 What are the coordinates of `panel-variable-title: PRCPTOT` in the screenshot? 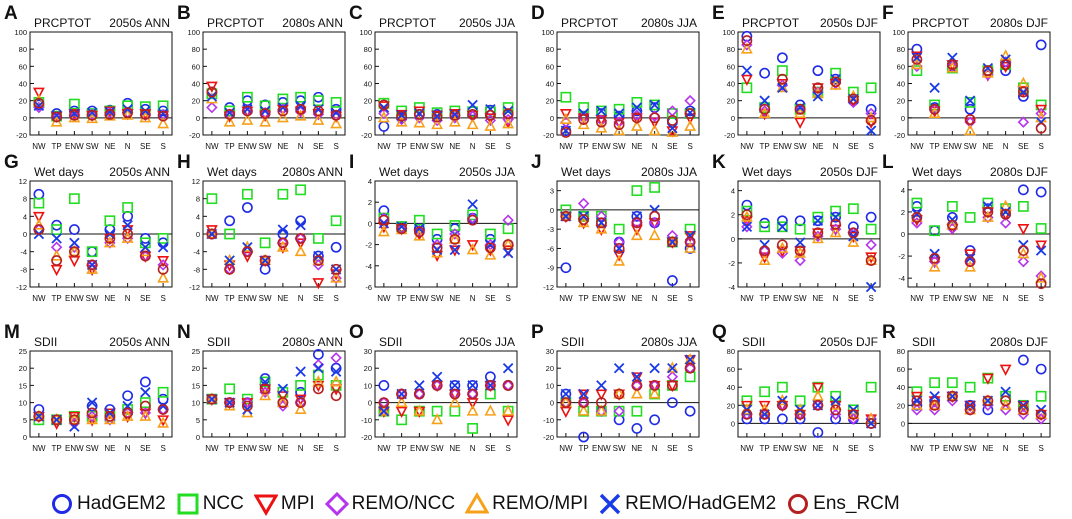 It's located at (941, 23).